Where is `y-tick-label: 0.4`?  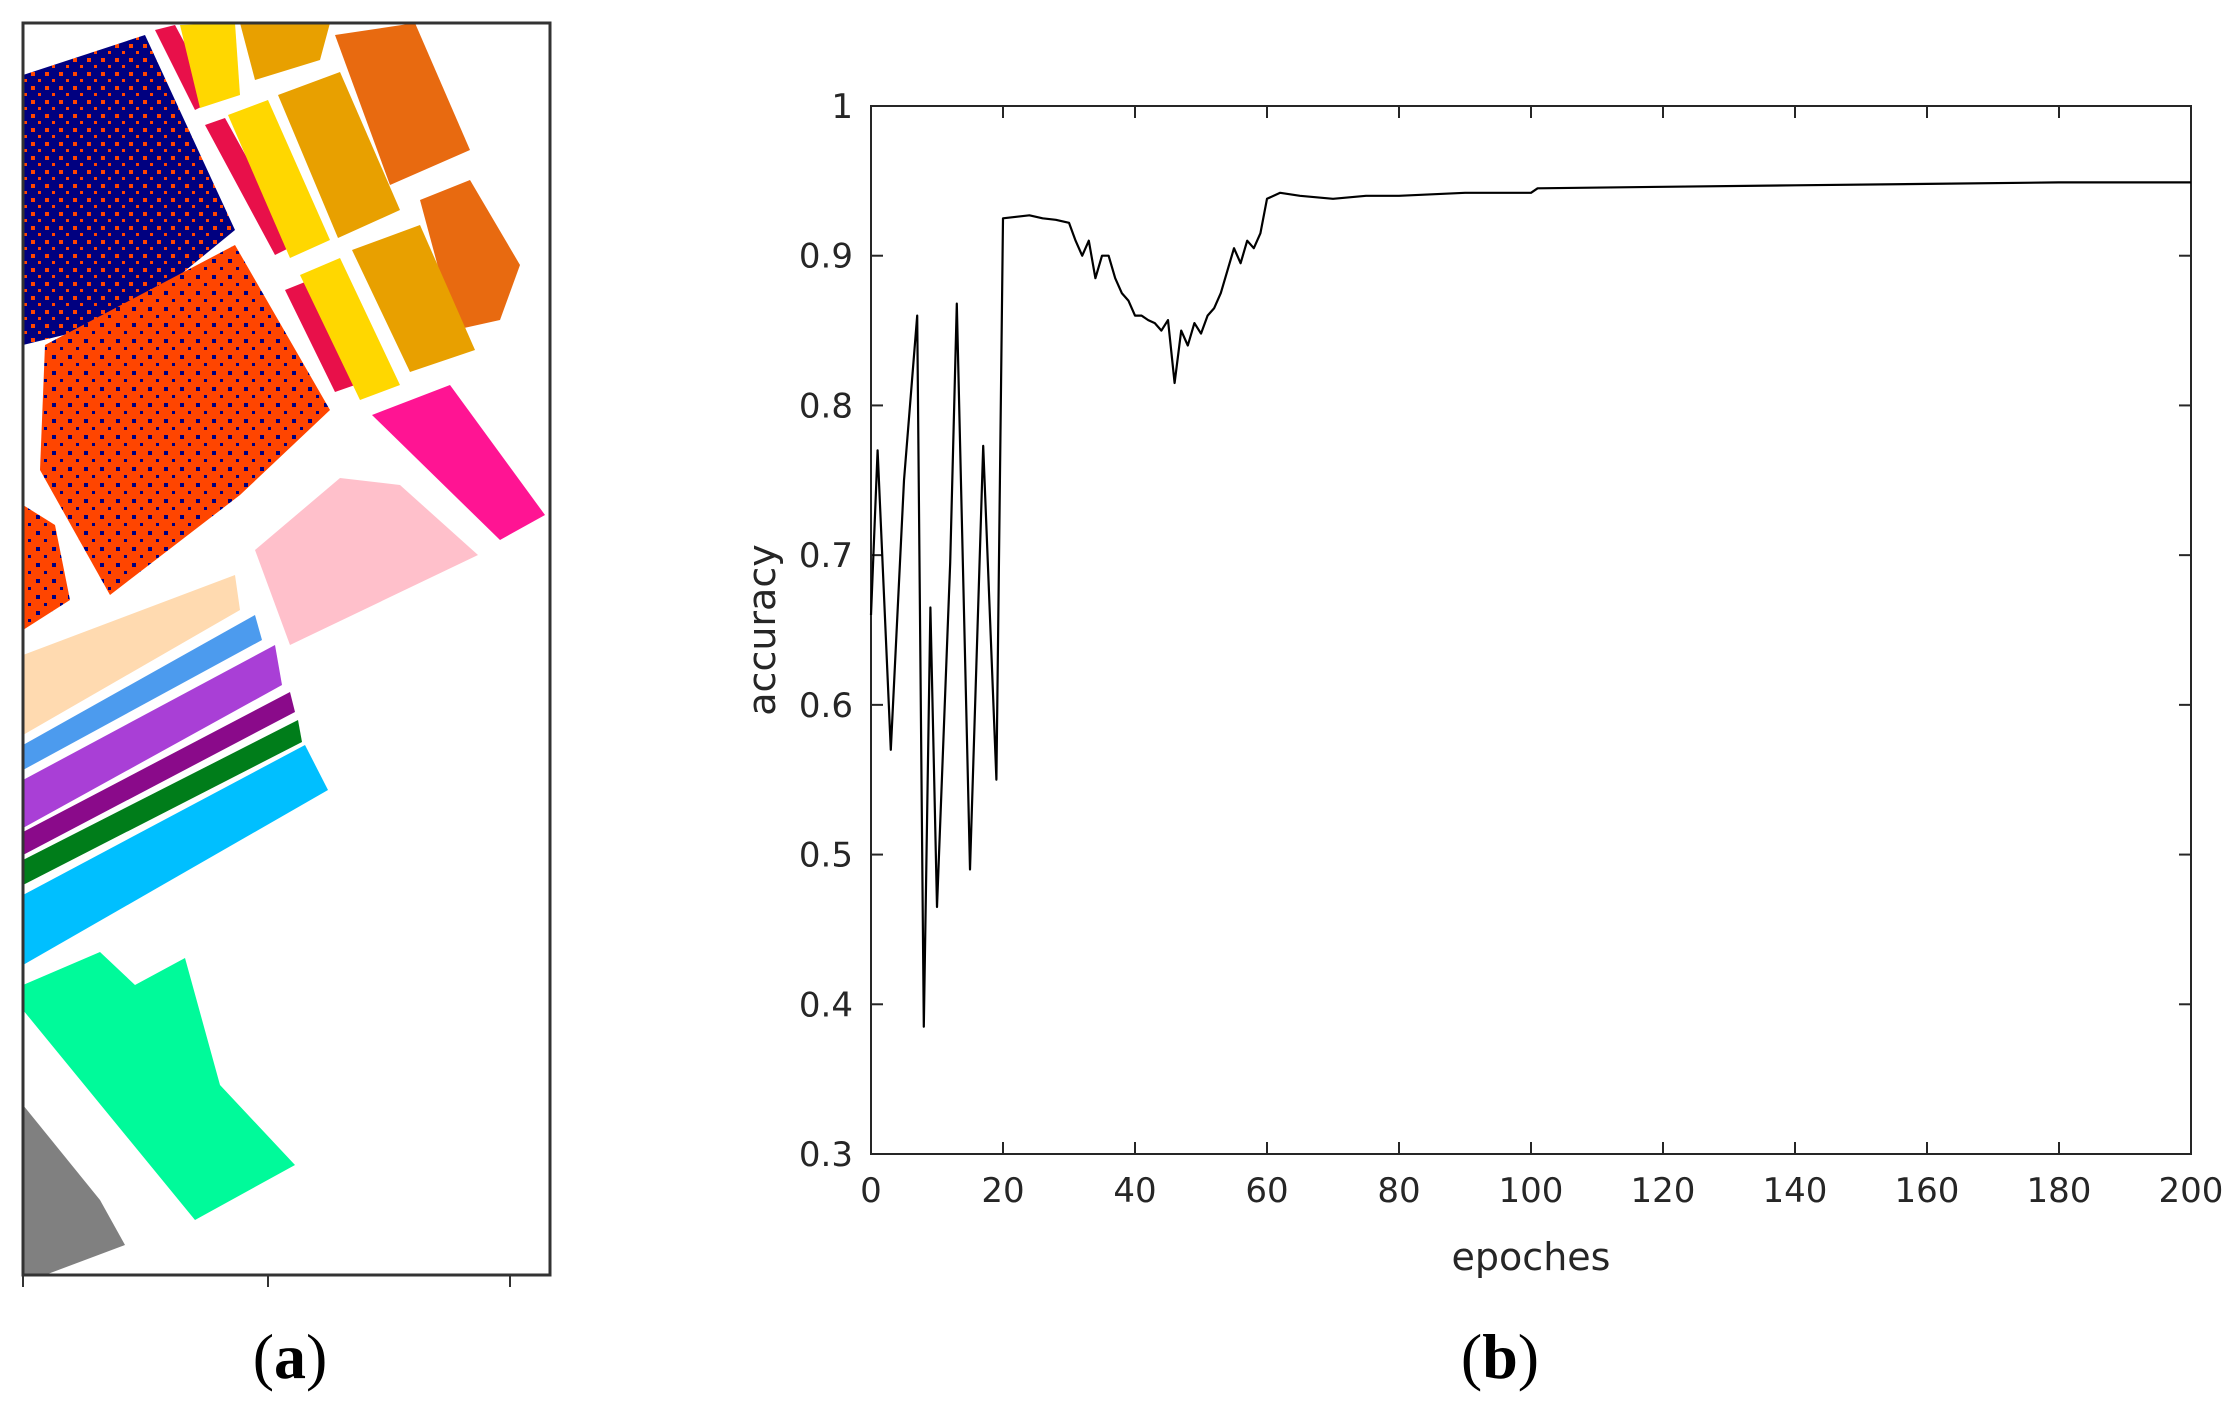
y-tick-label: 0.4 is located at coordinates (826, 1005).